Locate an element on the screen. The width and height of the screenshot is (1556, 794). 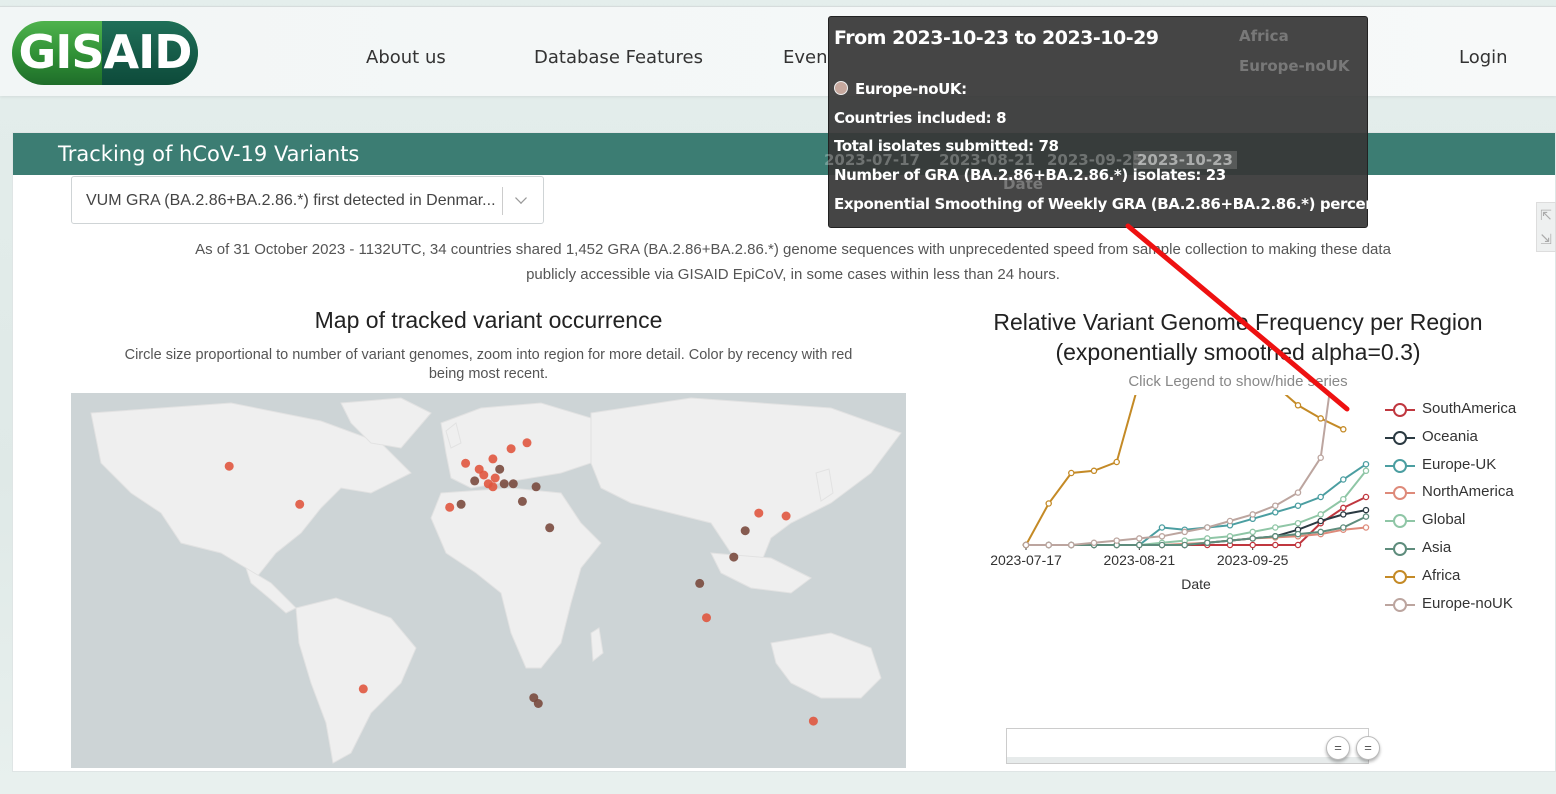
legend-item-SouthAmerica: SouthAmerica is located at coordinates (1463, 409).